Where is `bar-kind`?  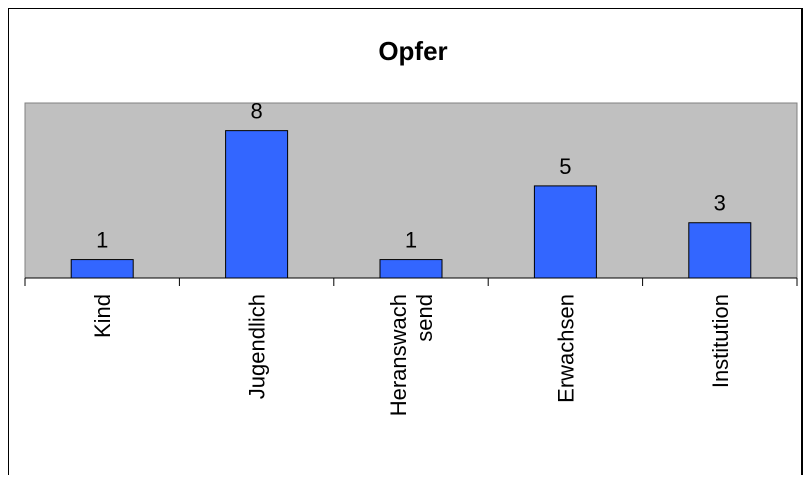
bar-kind is located at coordinates (102, 269).